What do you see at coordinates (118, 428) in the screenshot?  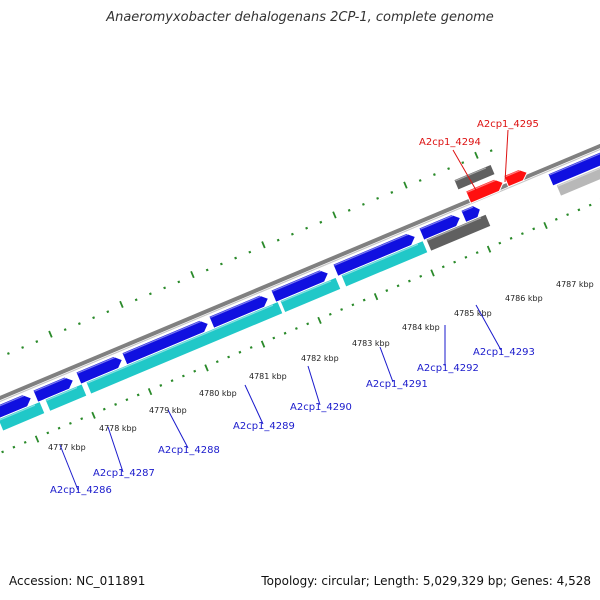 I see `scale-tick-label: 4778 kbp` at bounding box center [118, 428].